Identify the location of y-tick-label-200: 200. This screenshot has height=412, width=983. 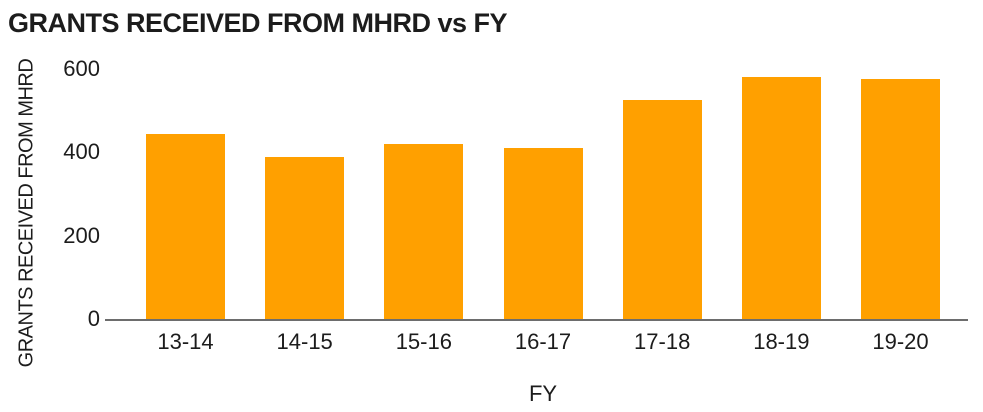
(81, 235).